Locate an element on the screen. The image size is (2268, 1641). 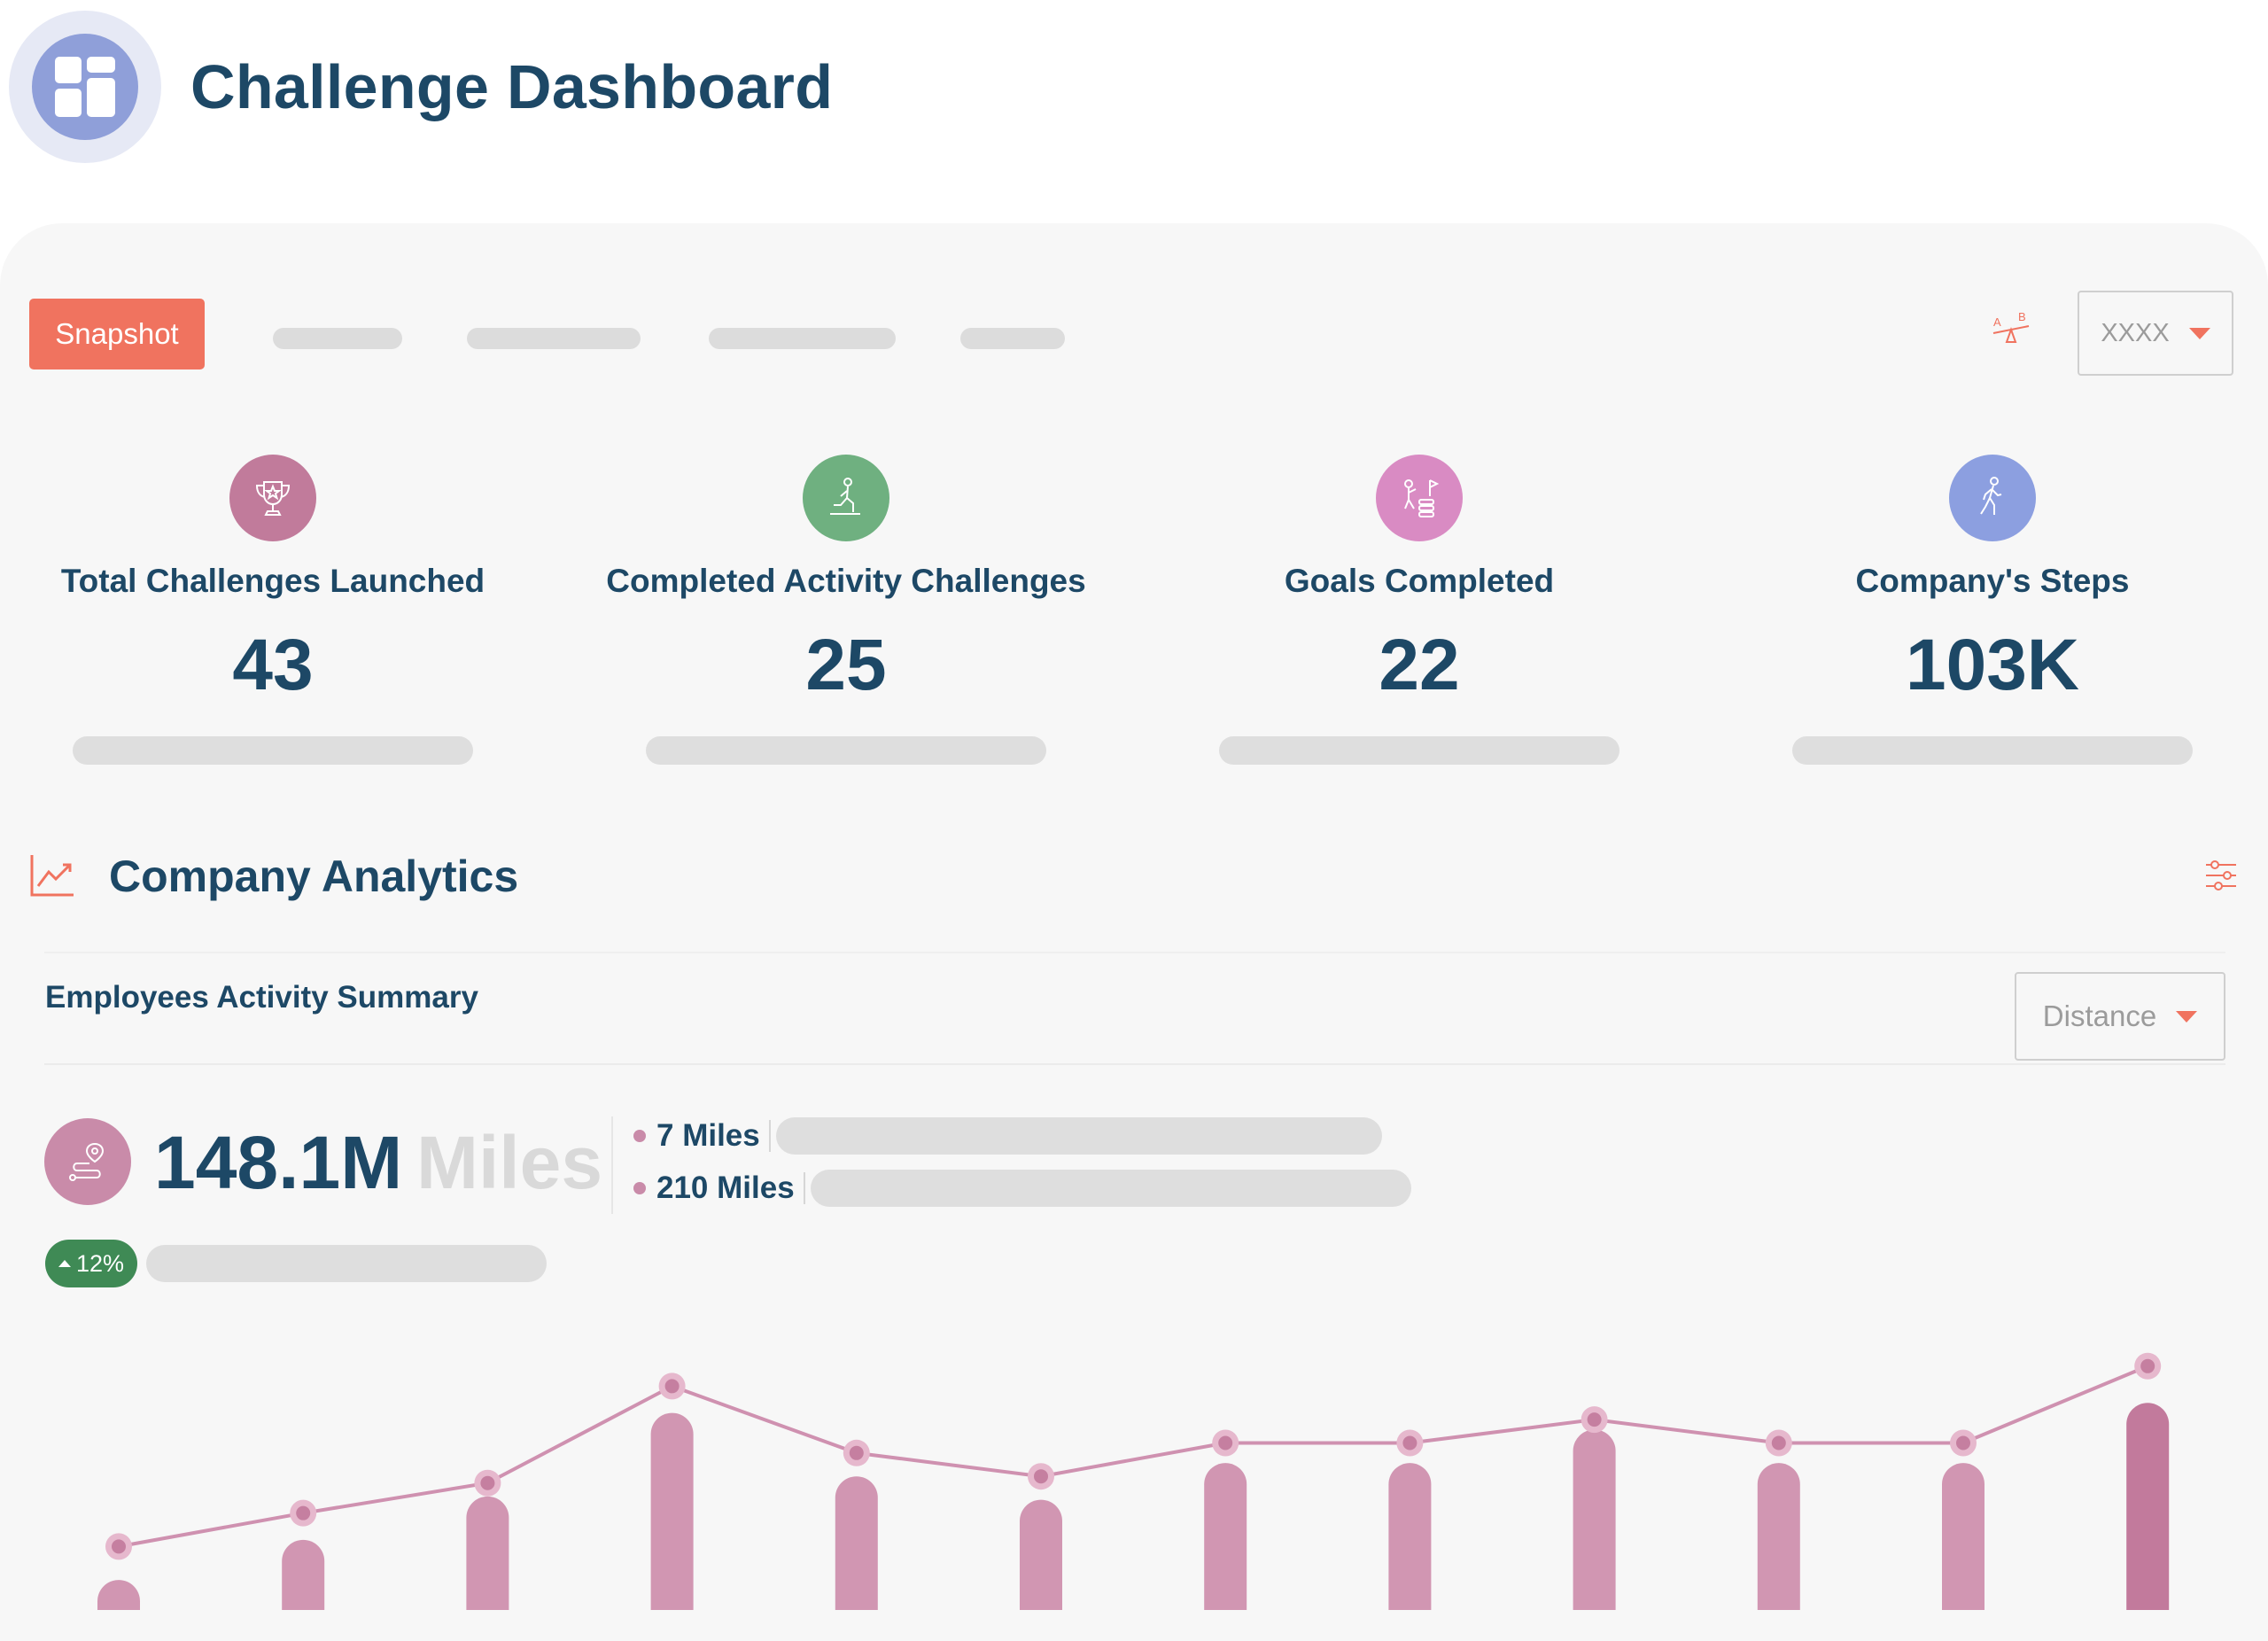
legend-item: 7 Miles is located at coordinates (1007, 1135).